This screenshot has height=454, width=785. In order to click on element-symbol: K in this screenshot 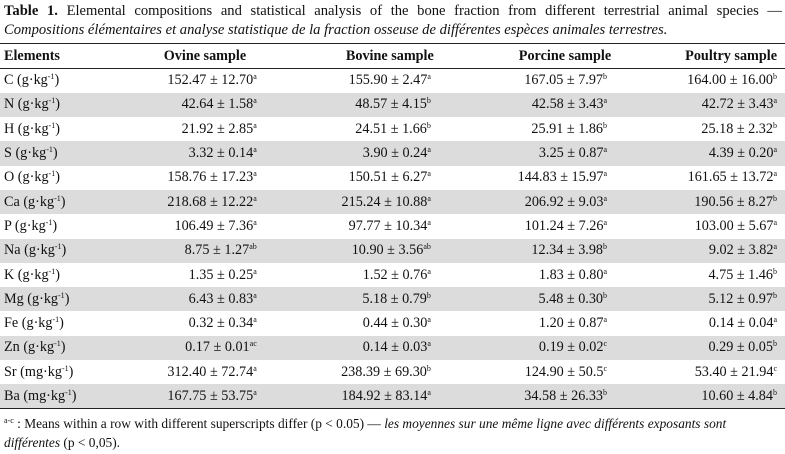, I will do `click(9, 274)`.